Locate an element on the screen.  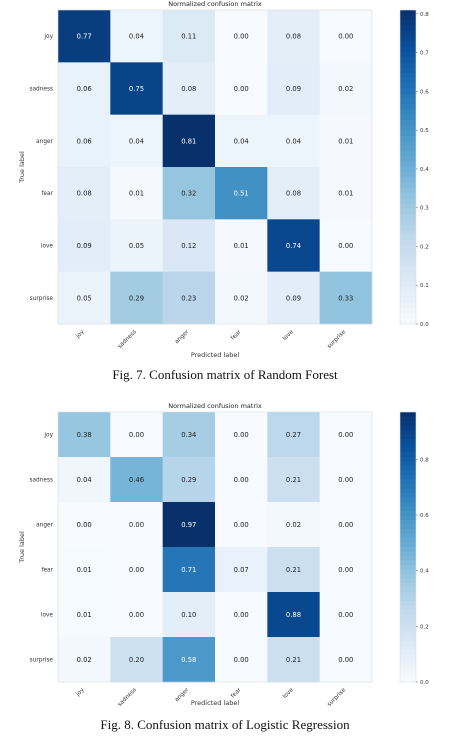
x-tick-label: joy is located at coordinates (80, 692).